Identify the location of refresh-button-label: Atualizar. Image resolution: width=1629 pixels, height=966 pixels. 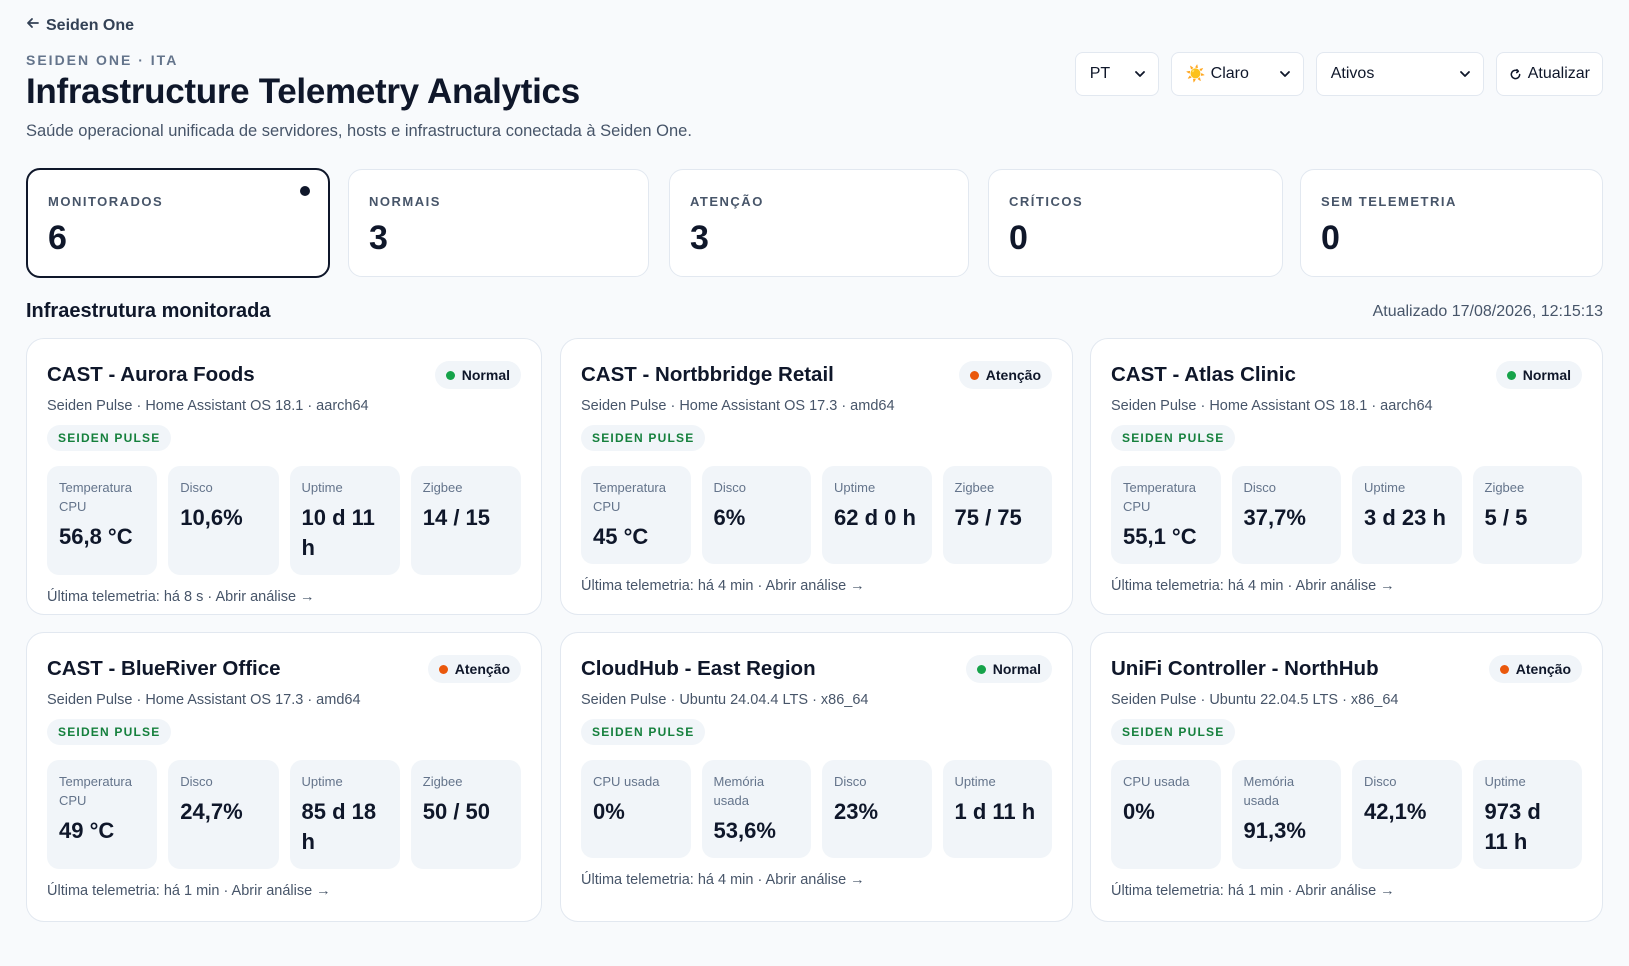
(1558, 73).